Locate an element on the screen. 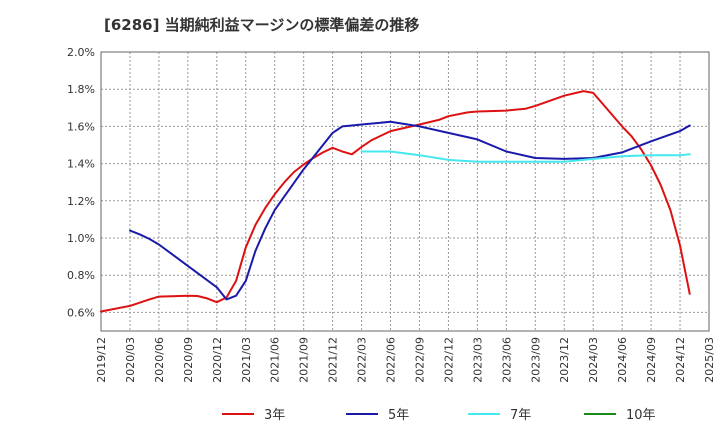 This screenshot has height=440, width=720. x-tick-label: 2024/03 is located at coordinates (593, 360).